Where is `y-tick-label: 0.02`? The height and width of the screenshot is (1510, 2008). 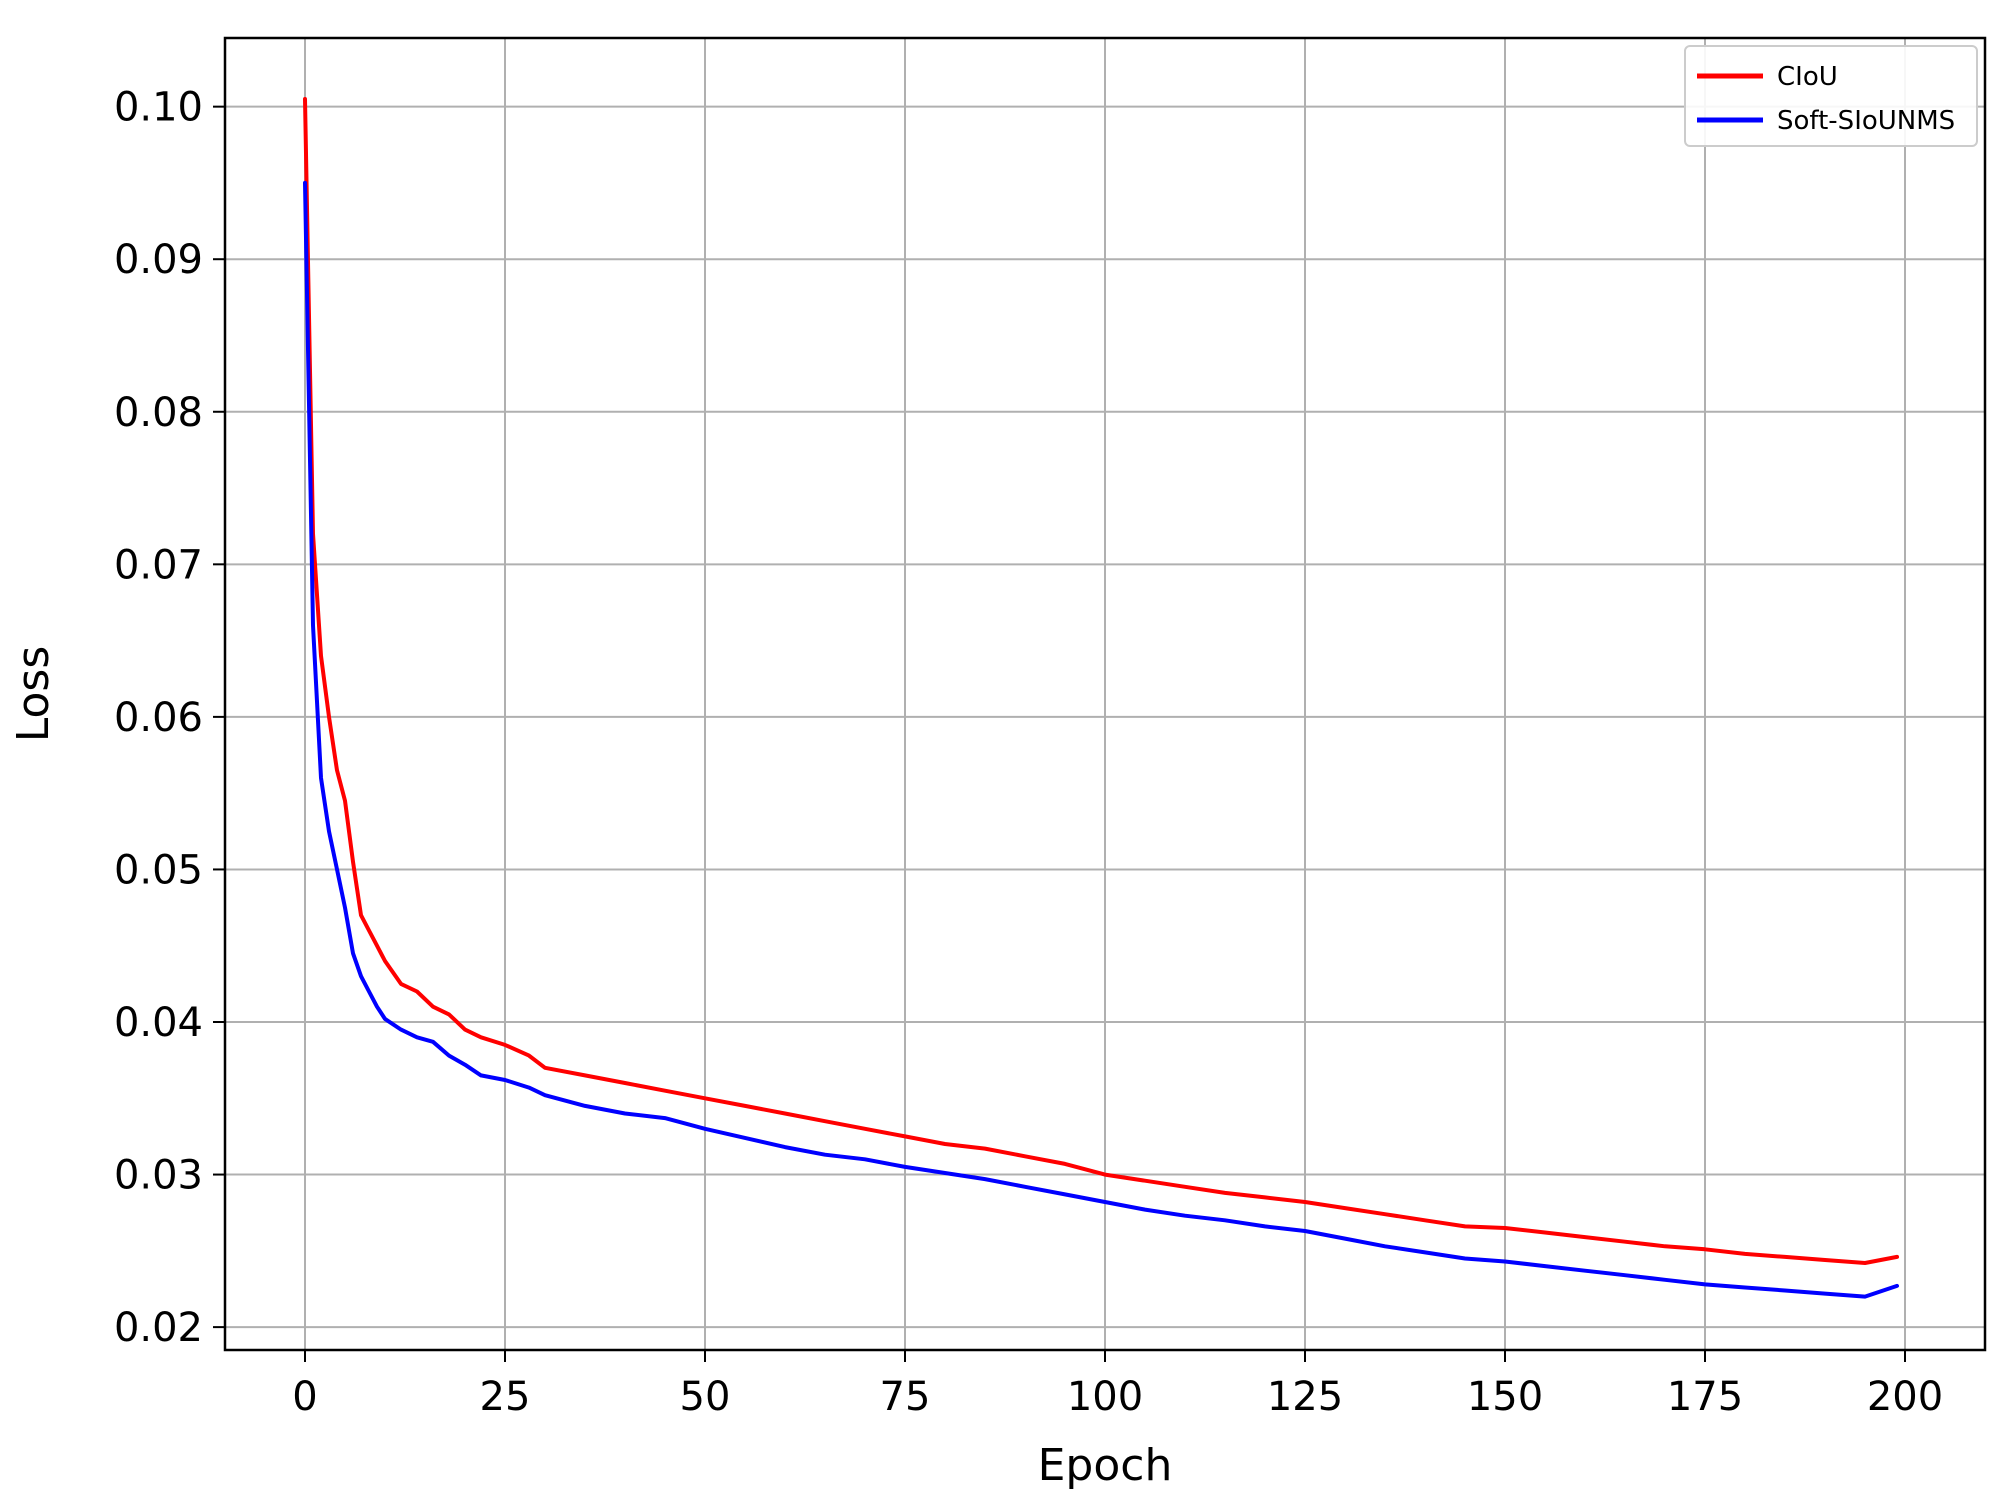
y-tick-label: 0.02 is located at coordinates (158, 1328).